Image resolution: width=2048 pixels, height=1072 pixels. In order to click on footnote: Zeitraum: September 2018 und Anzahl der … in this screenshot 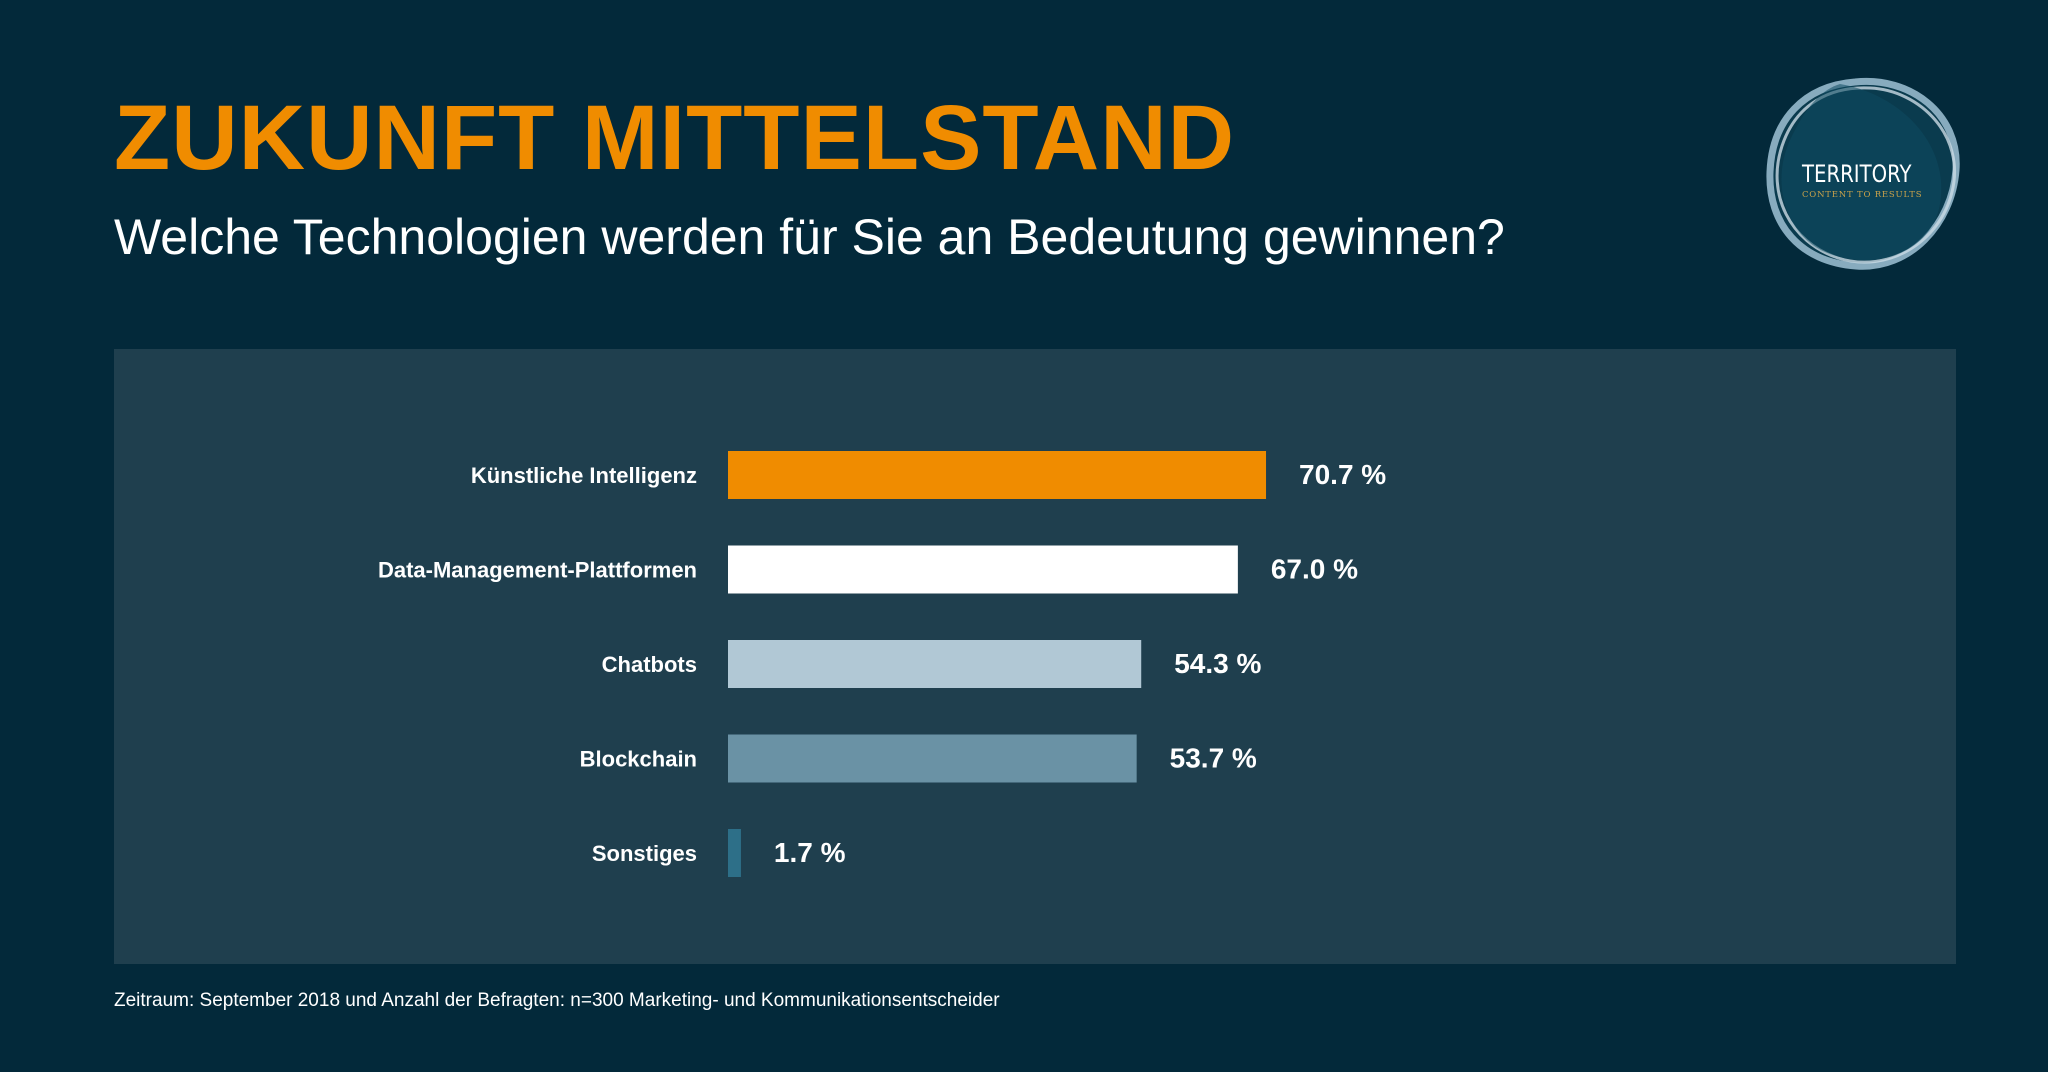, I will do `click(557, 1000)`.